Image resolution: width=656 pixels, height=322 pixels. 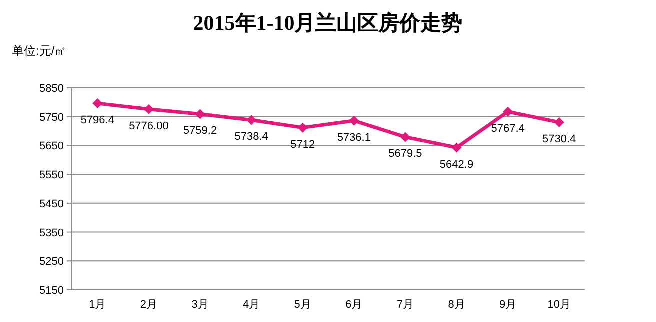 What do you see at coordinates (405, 305) in the screenshot?
I see `x-tick-label: 7月` at bounding box center [405, 305].